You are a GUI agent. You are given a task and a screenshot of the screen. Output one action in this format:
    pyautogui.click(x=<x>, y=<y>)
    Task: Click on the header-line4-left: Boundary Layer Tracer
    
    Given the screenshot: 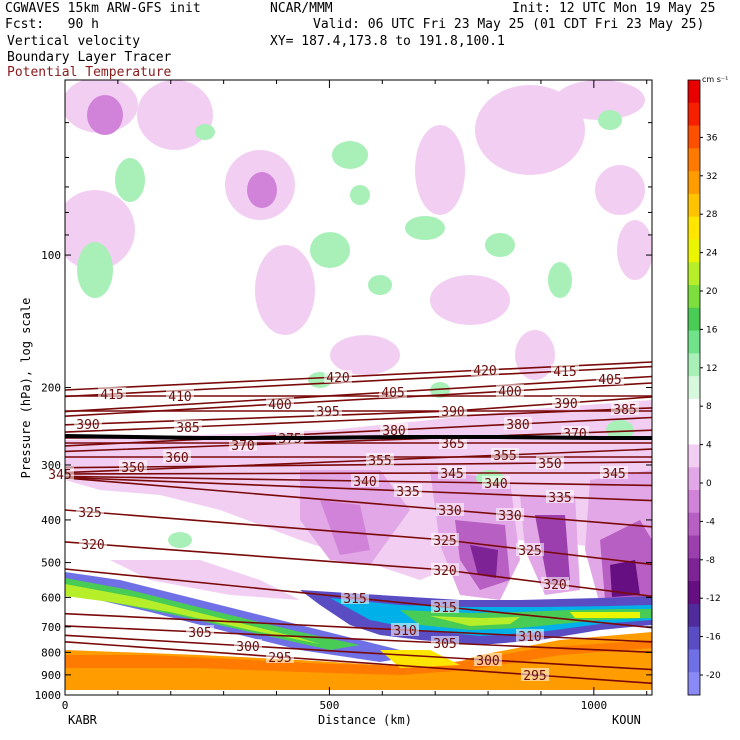 What is the action you would take?
    pyautogui.click(x=89, y=57)
    